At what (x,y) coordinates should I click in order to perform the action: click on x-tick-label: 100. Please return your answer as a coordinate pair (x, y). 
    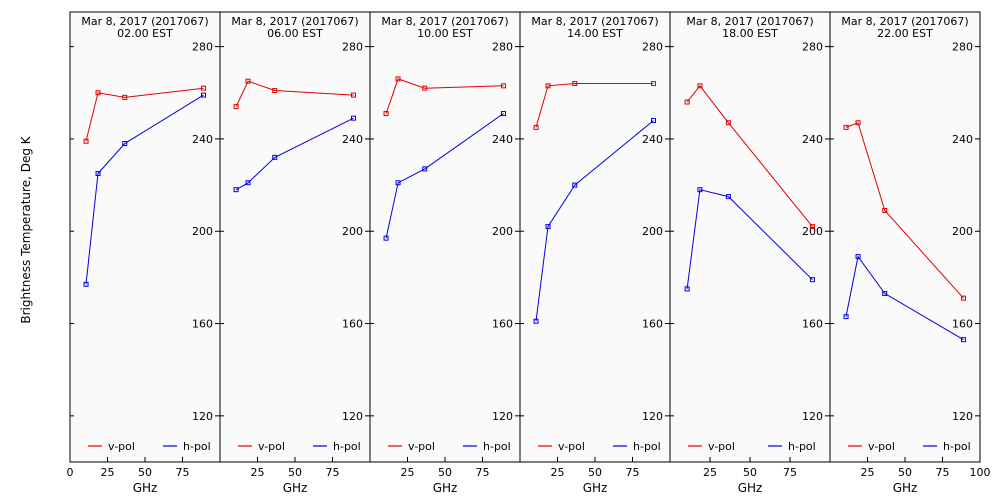
    Looking at the image, I should click on (980, 472).